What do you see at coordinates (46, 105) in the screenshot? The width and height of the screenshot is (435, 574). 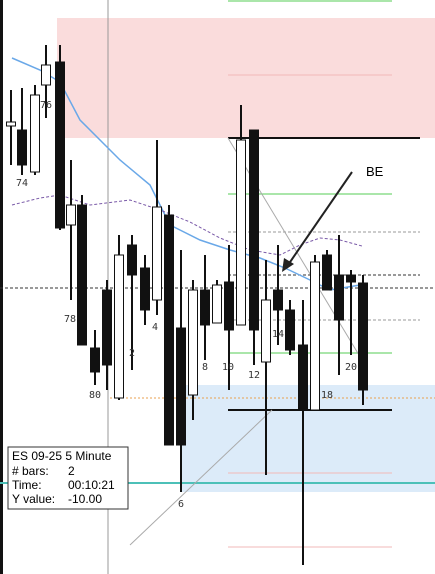 I see `bar-label: 76` at bounding box center [46, 105].